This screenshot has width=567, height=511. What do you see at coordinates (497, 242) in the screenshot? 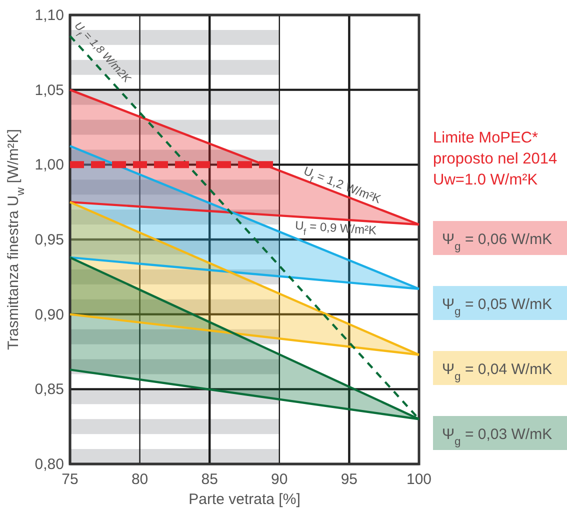
I see `series-label: Ψ$_{g}$ = 0,06 W/mK` at bounding box center [497, 242].